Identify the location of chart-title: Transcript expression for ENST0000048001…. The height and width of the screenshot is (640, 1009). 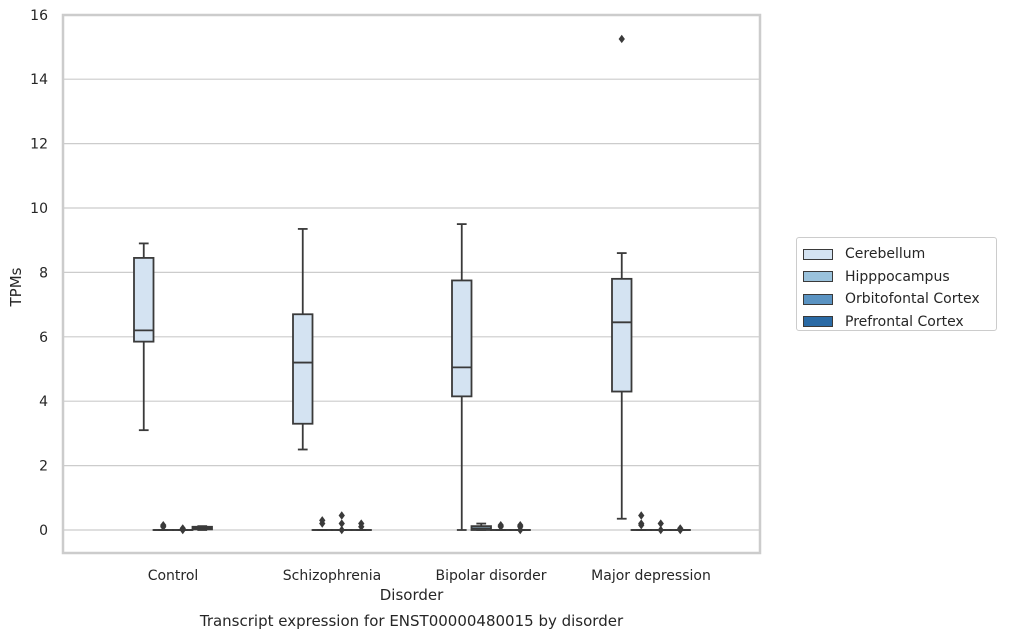
(411, 621).